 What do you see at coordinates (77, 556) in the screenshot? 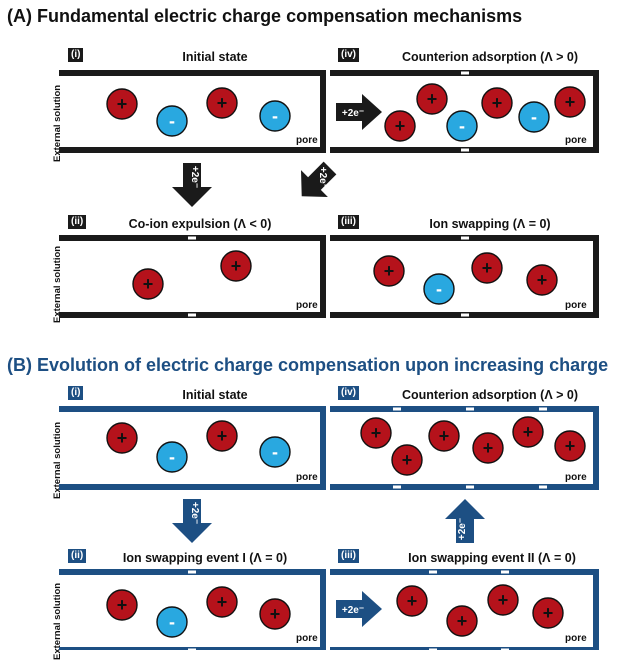
I see `panel-b-ii-tag: (ii)` at bounding box center [77, 556].